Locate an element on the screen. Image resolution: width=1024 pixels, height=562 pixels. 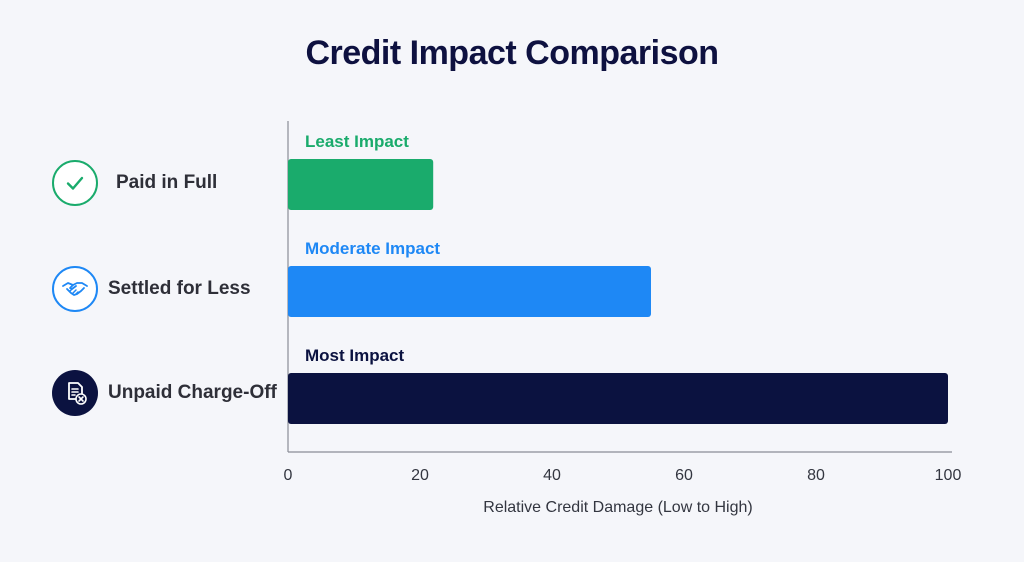
bar-annotation: Least Impact is located at coordinates (357, 141).